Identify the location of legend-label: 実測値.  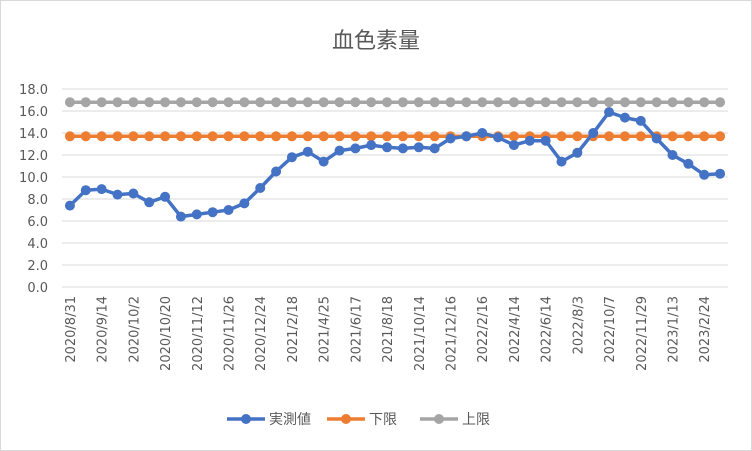
(290, 420).